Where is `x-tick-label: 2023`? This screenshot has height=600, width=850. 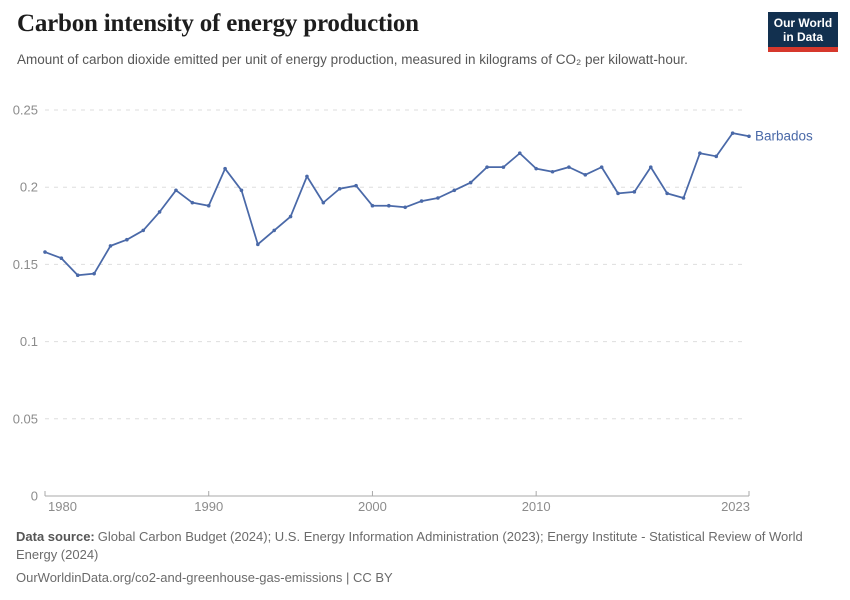 x-tick-label: 2023 is located at coordinates (735, 506).